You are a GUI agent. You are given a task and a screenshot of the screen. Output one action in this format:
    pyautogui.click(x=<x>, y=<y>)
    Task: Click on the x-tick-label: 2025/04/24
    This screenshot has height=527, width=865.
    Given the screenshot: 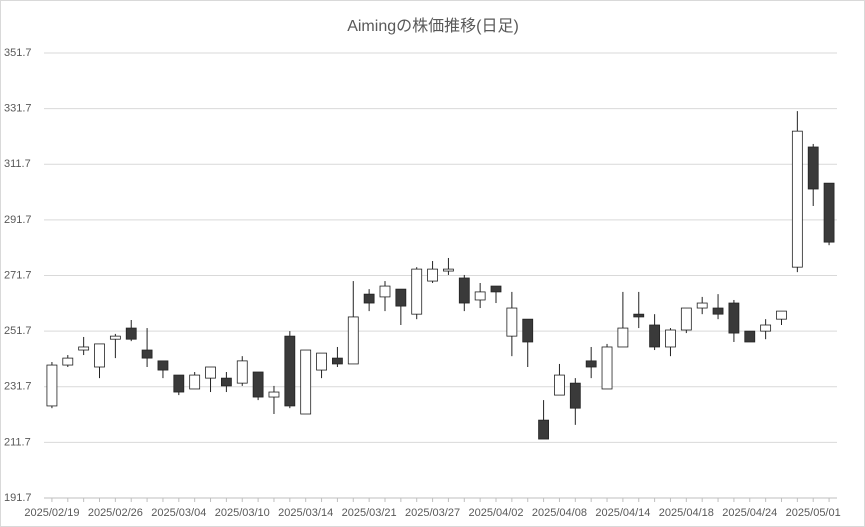 What is the action you would take?
    pyautogui.click(x=749, y=513)
    